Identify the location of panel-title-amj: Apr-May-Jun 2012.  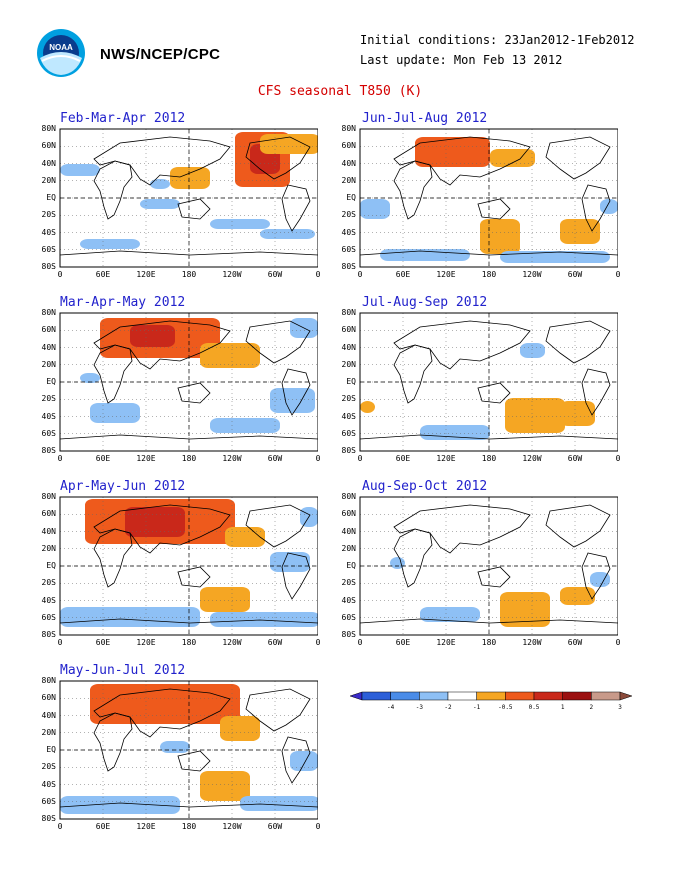
(123, 486).